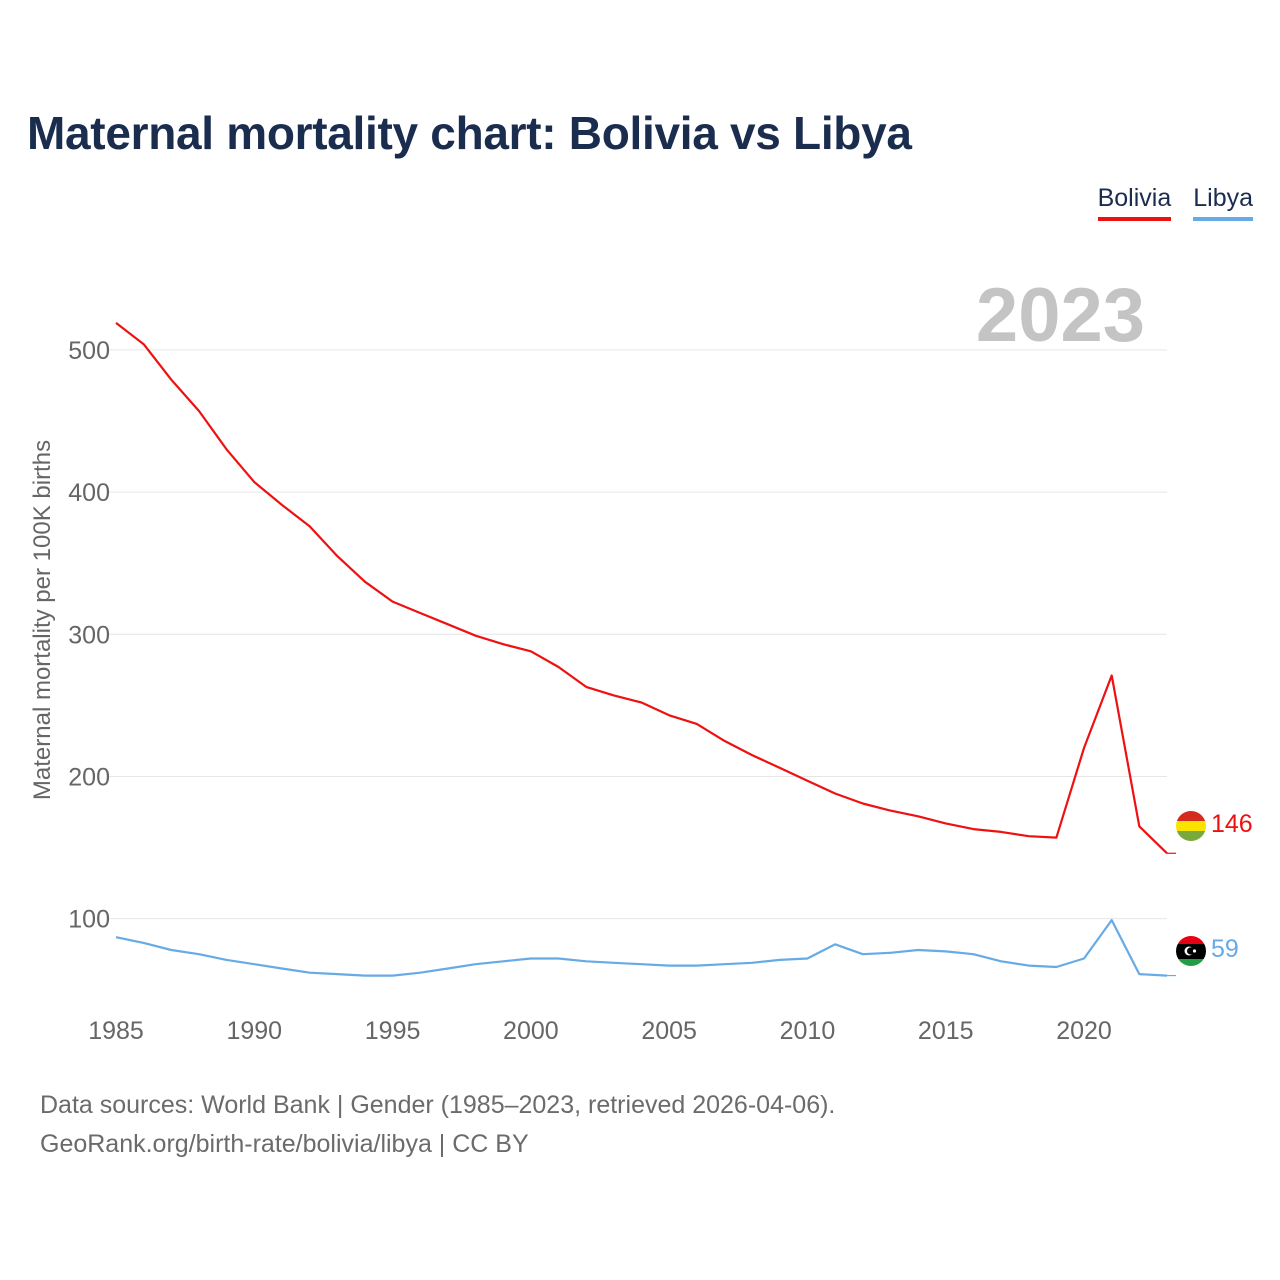 The height and width of the screenshot is (1280, 1280). Describe the element at coordinates (1232, 824) in the screenshot. I see `end-label-bolivia: 146` at that location.